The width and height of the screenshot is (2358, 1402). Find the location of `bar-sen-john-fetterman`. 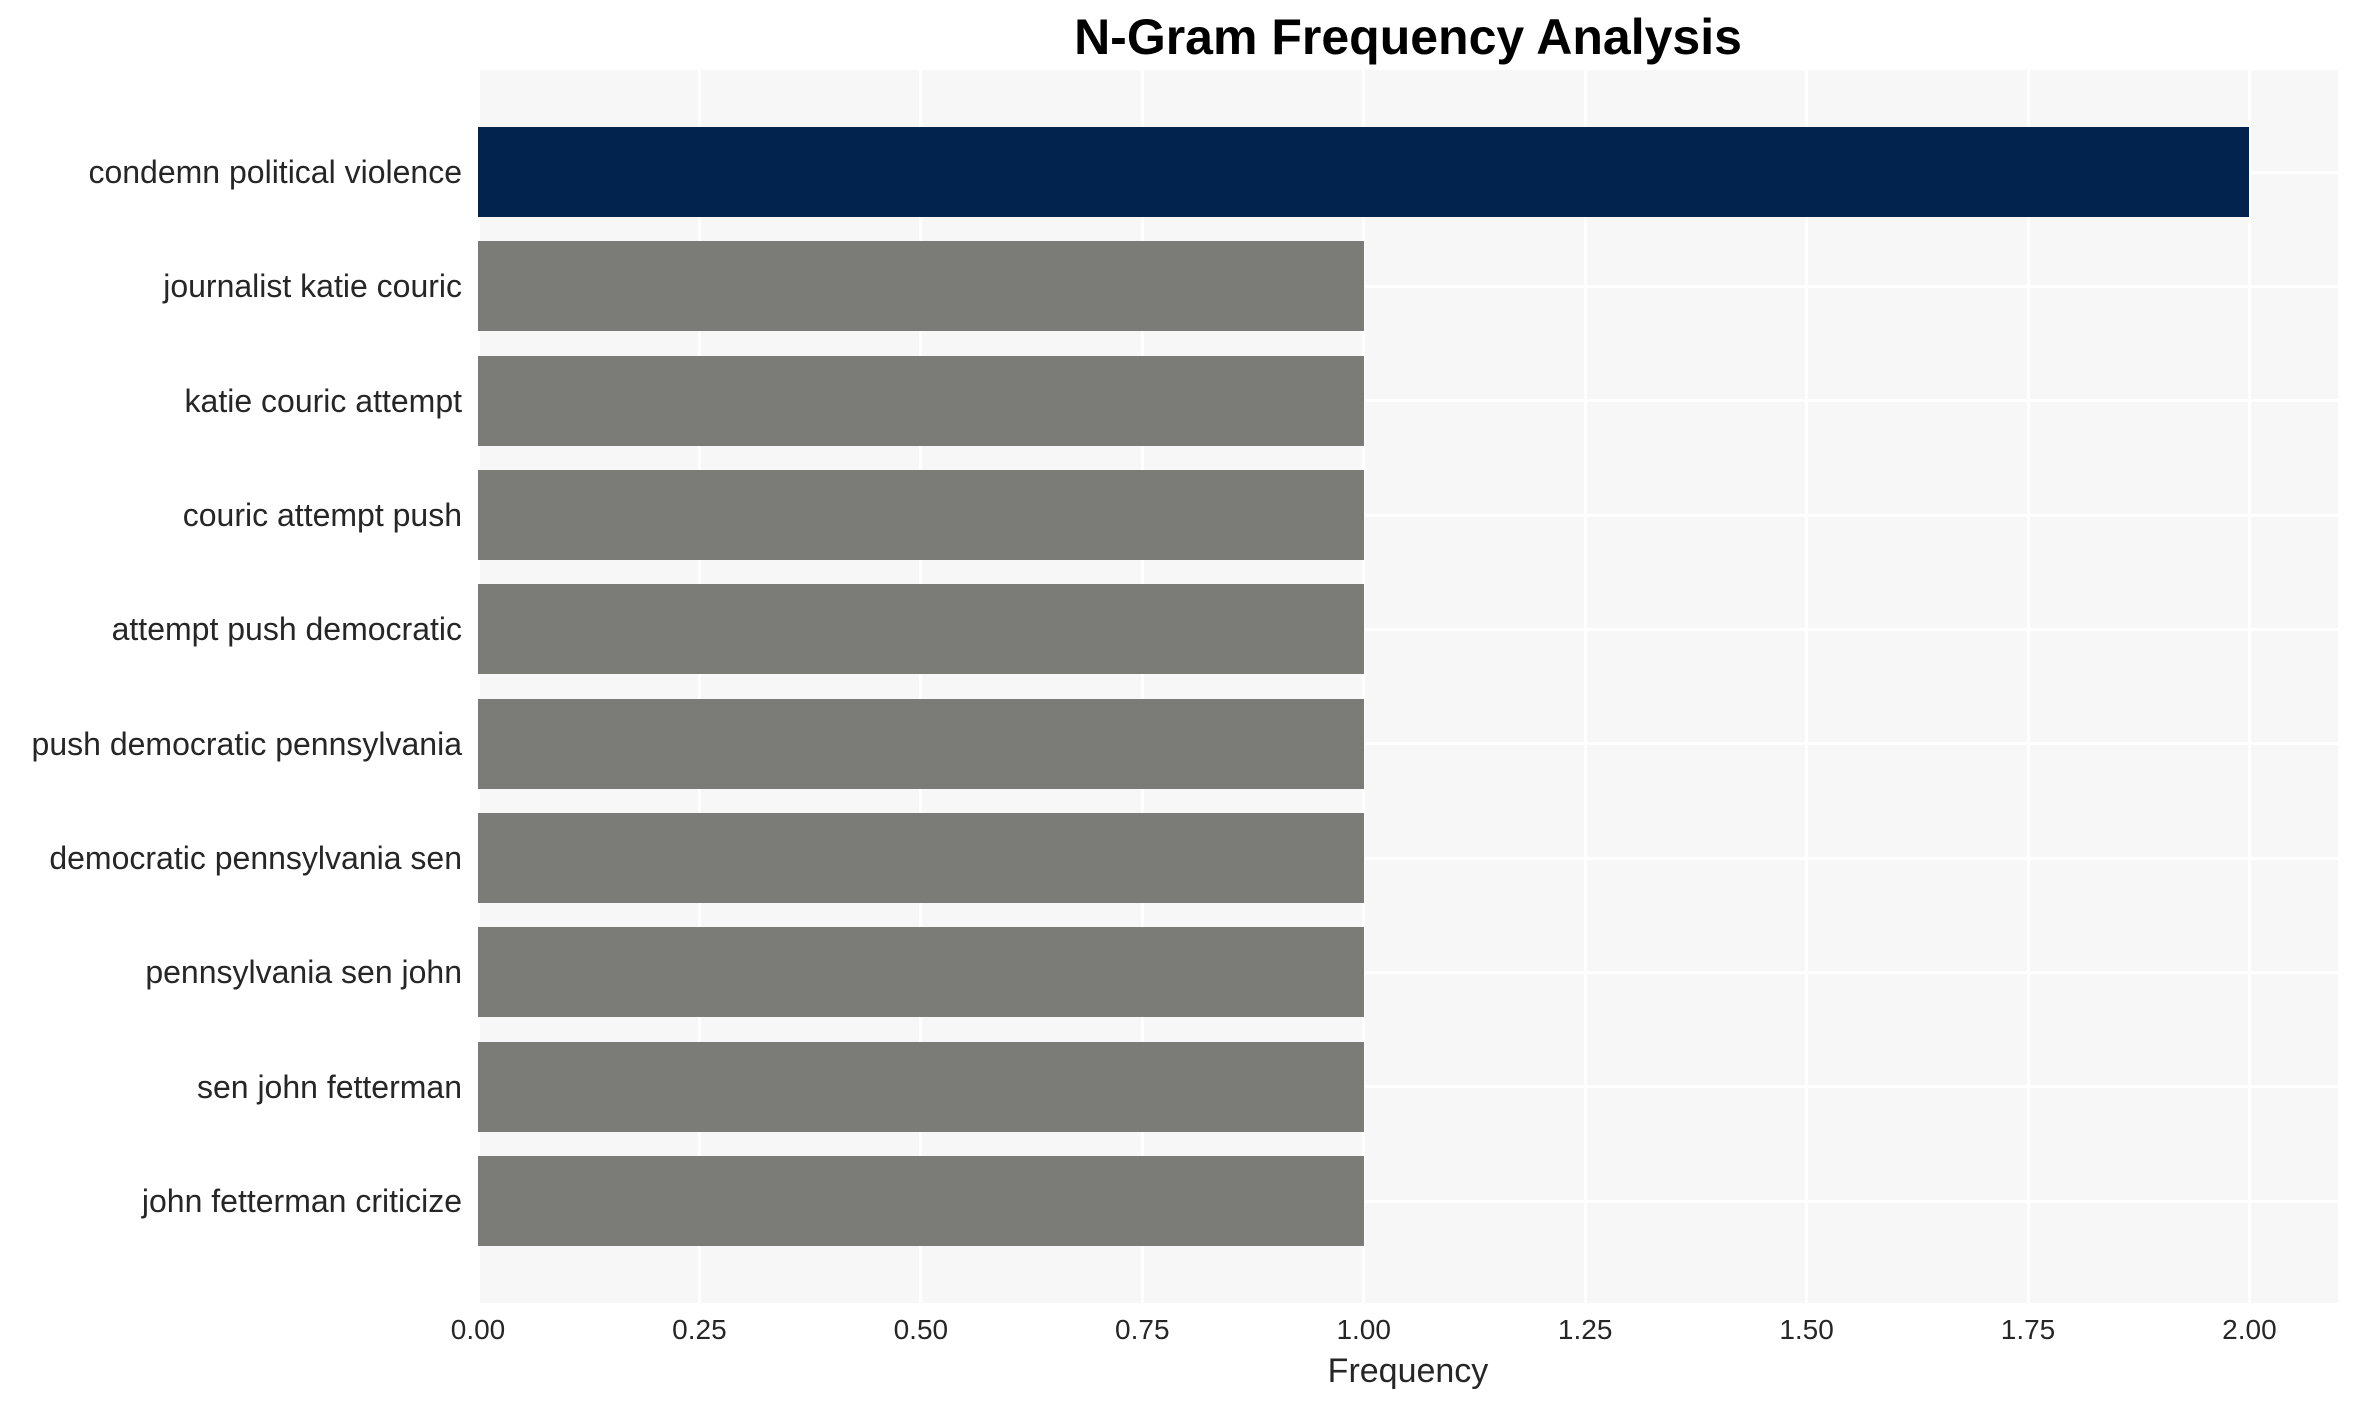

bar-sen-john-fetterman is located at coordinates (921, 1086).